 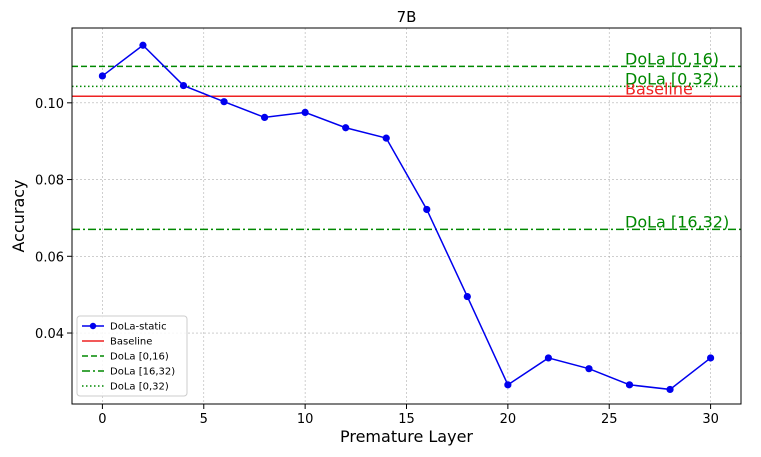 What do you see at coordinates (49, 181) in the screenshot?
I see `y-tick-label: 0.08` at bounding box center [49, 181].